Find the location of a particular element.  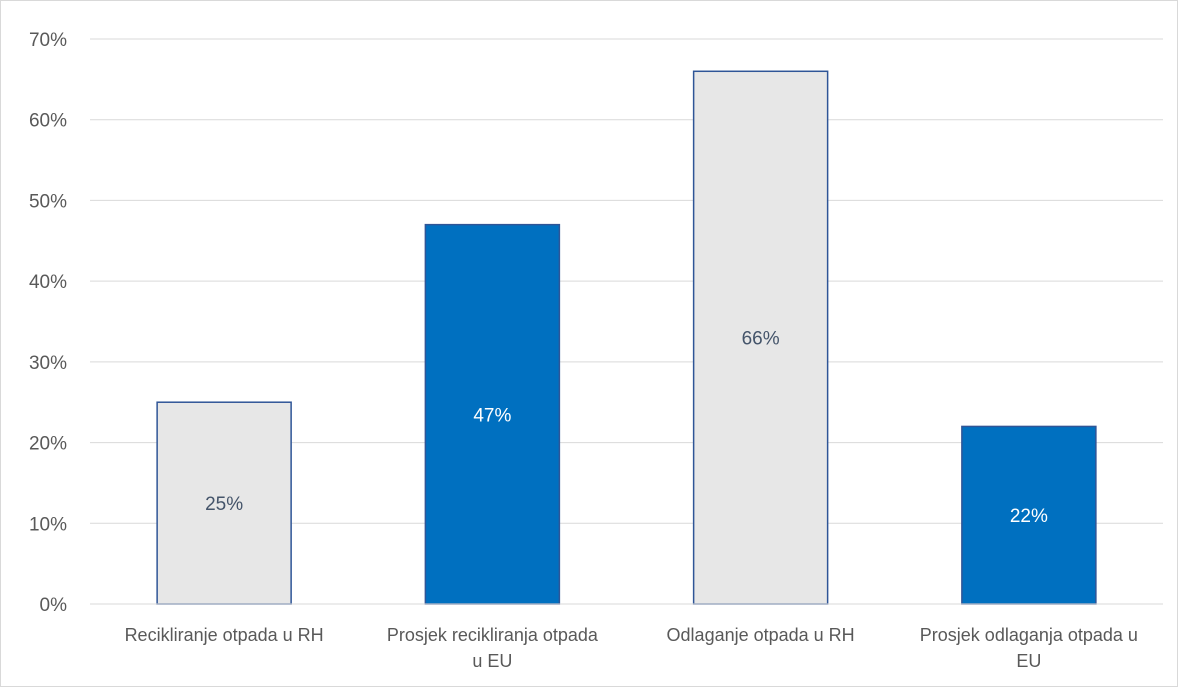

x-category-label: Recikliranje otpada u RH is located at coordinates (224, 635).